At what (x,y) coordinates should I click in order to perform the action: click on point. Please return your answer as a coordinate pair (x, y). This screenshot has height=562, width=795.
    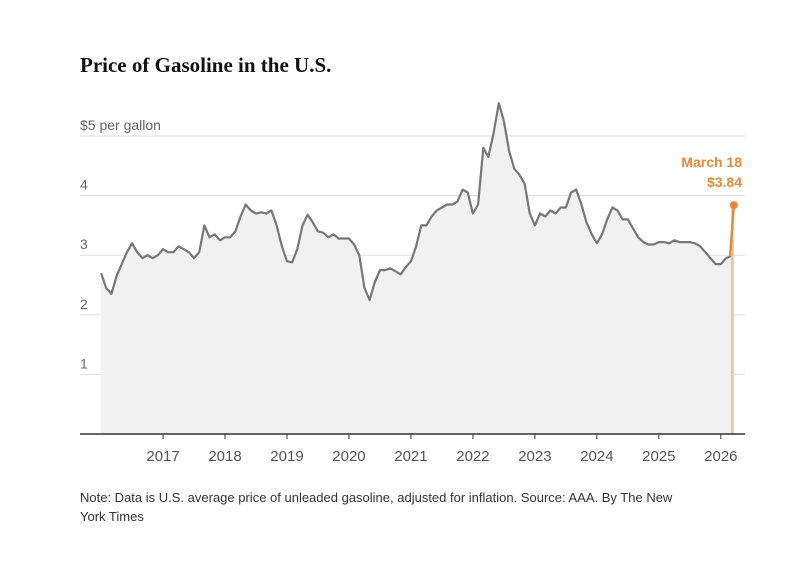
    Looking at the image, I should click on (733, 205).